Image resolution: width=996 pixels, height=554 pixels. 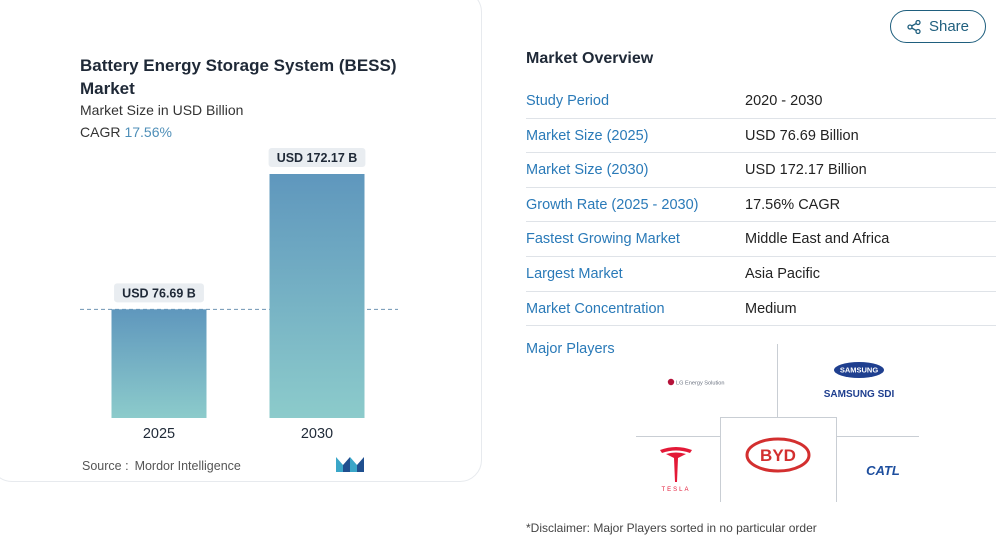 I want to click on cagr: CAGR 17.56%, so click(x=126, y=132).